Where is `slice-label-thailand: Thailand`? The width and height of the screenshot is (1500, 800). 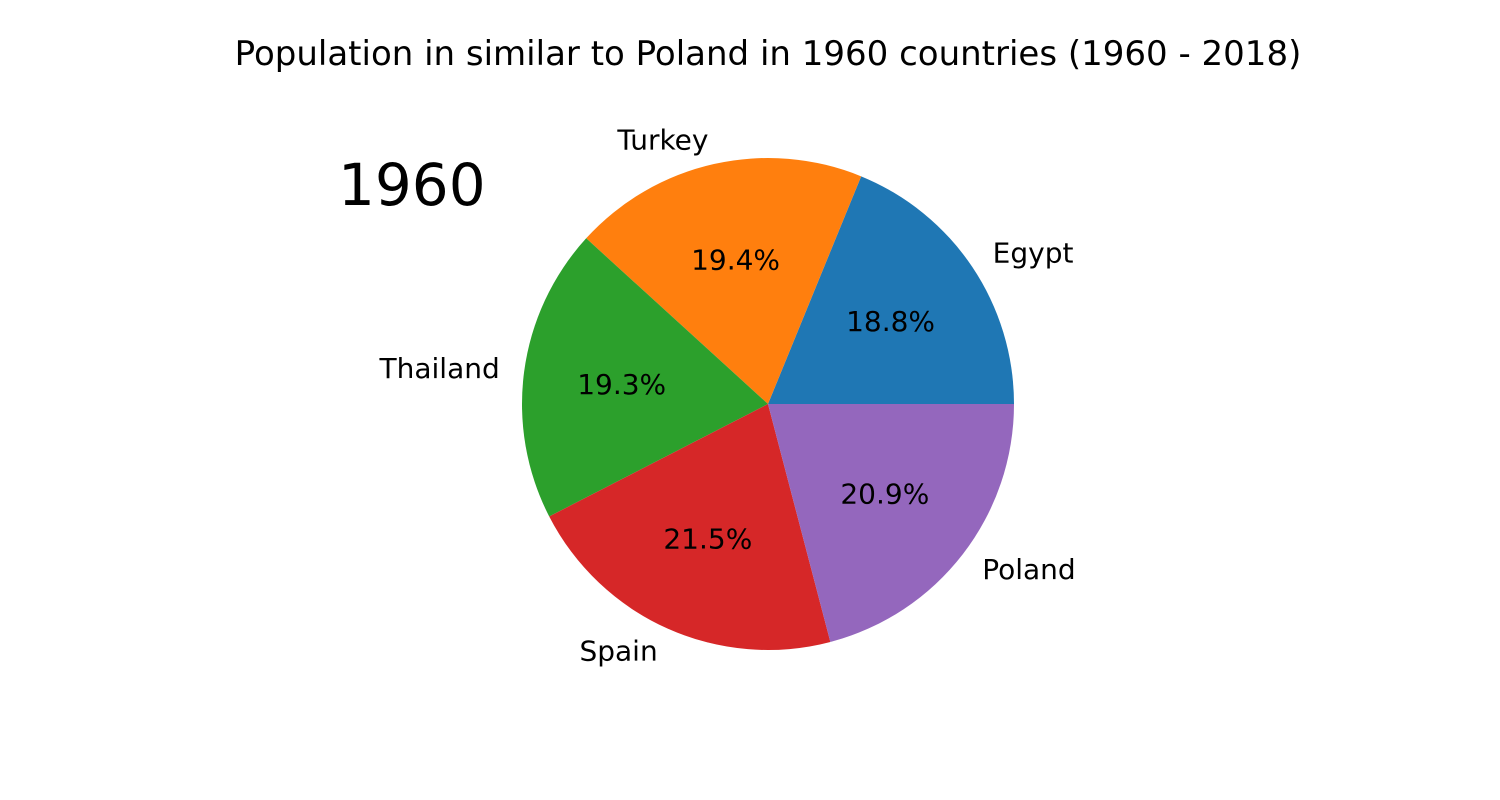
slice-label-thailand: Thailand is located at coordinates (439, 368).